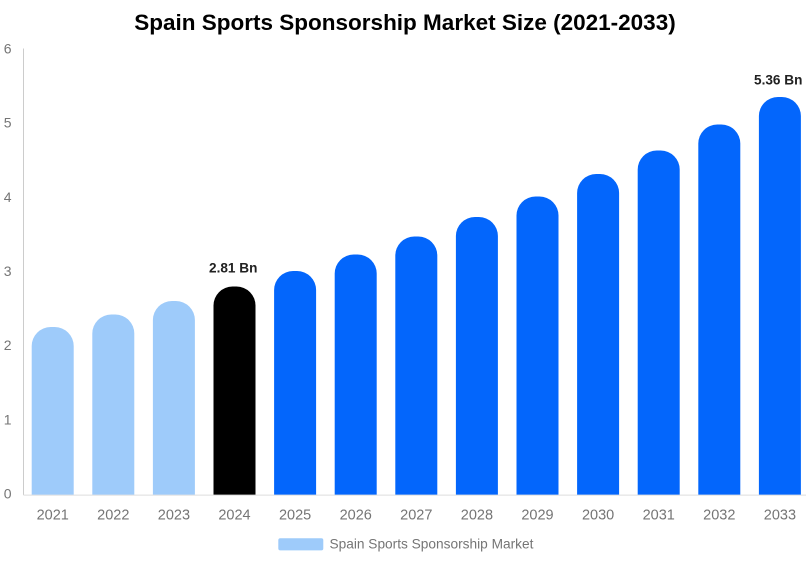  Describe the element at coordinates (356, 515) in the screenshot. I see `svg-text: 2026` at that location.